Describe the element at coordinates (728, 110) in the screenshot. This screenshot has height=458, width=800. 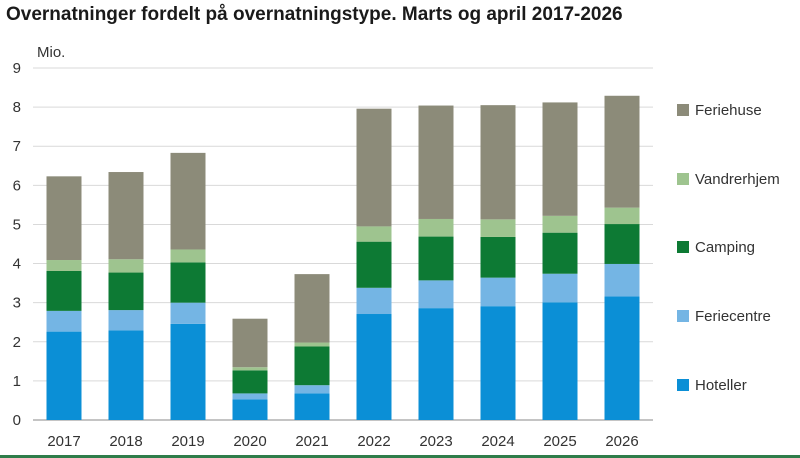
I see `legend-label: Feriehuse` at that location.